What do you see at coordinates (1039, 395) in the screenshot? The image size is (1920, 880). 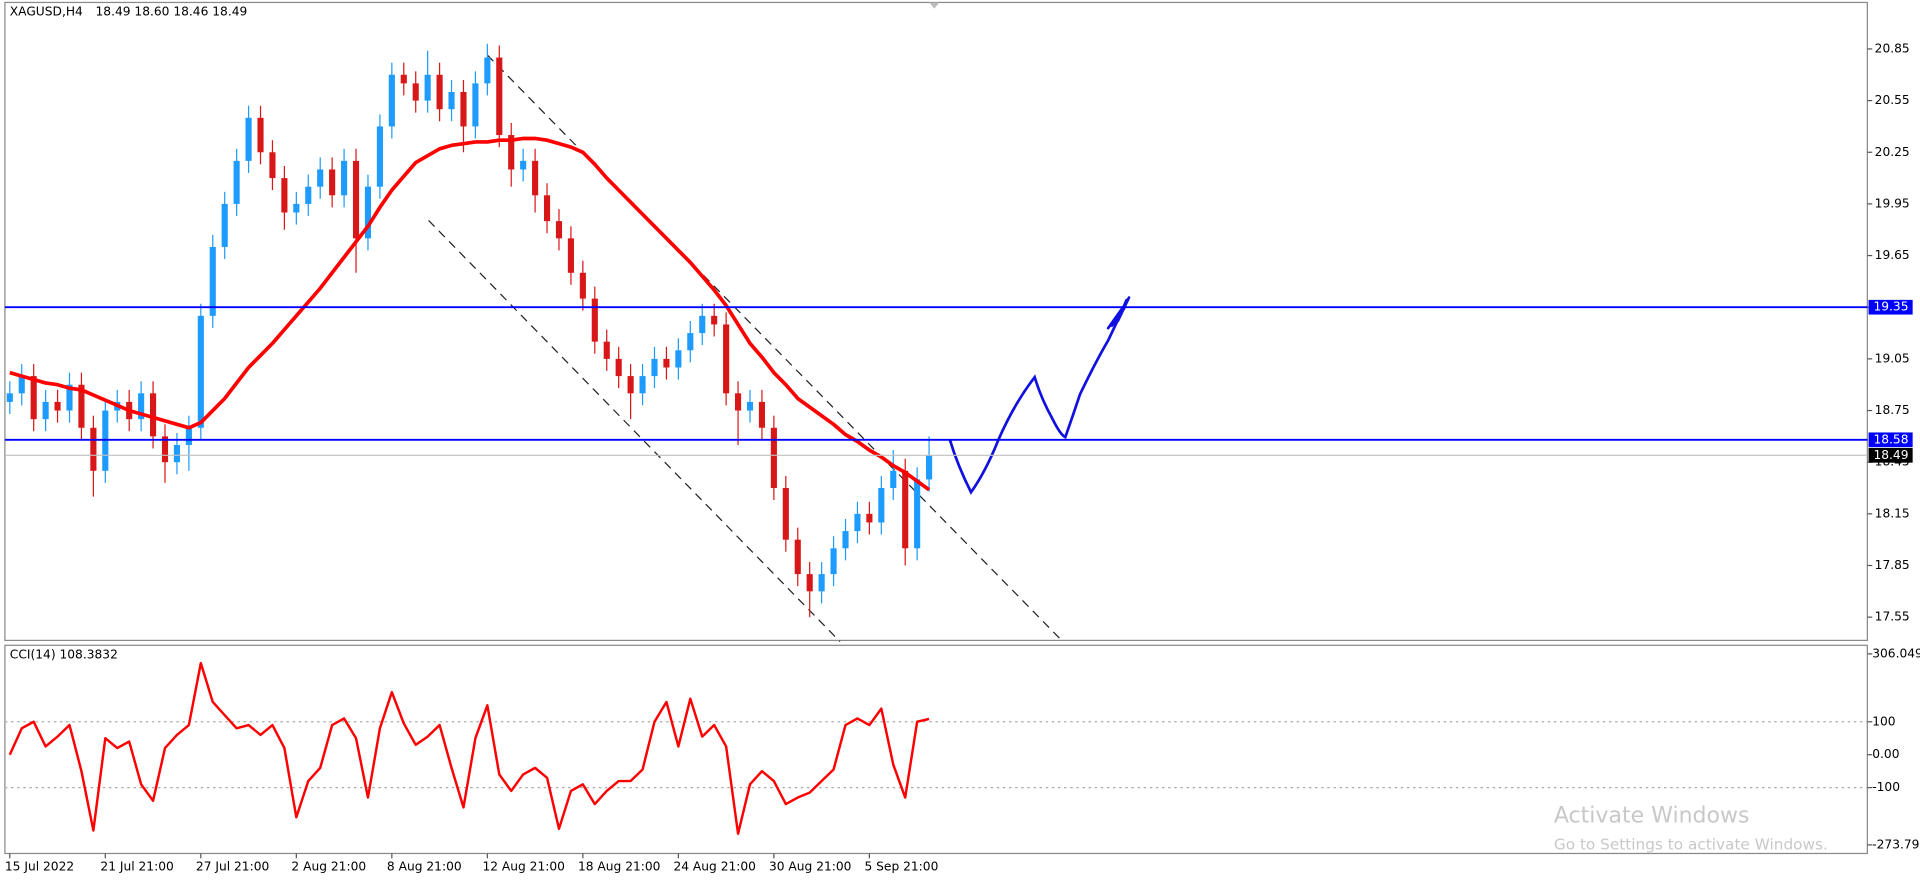 I see `forecast-arrow-drawing` at bounding box center [1039, 395].